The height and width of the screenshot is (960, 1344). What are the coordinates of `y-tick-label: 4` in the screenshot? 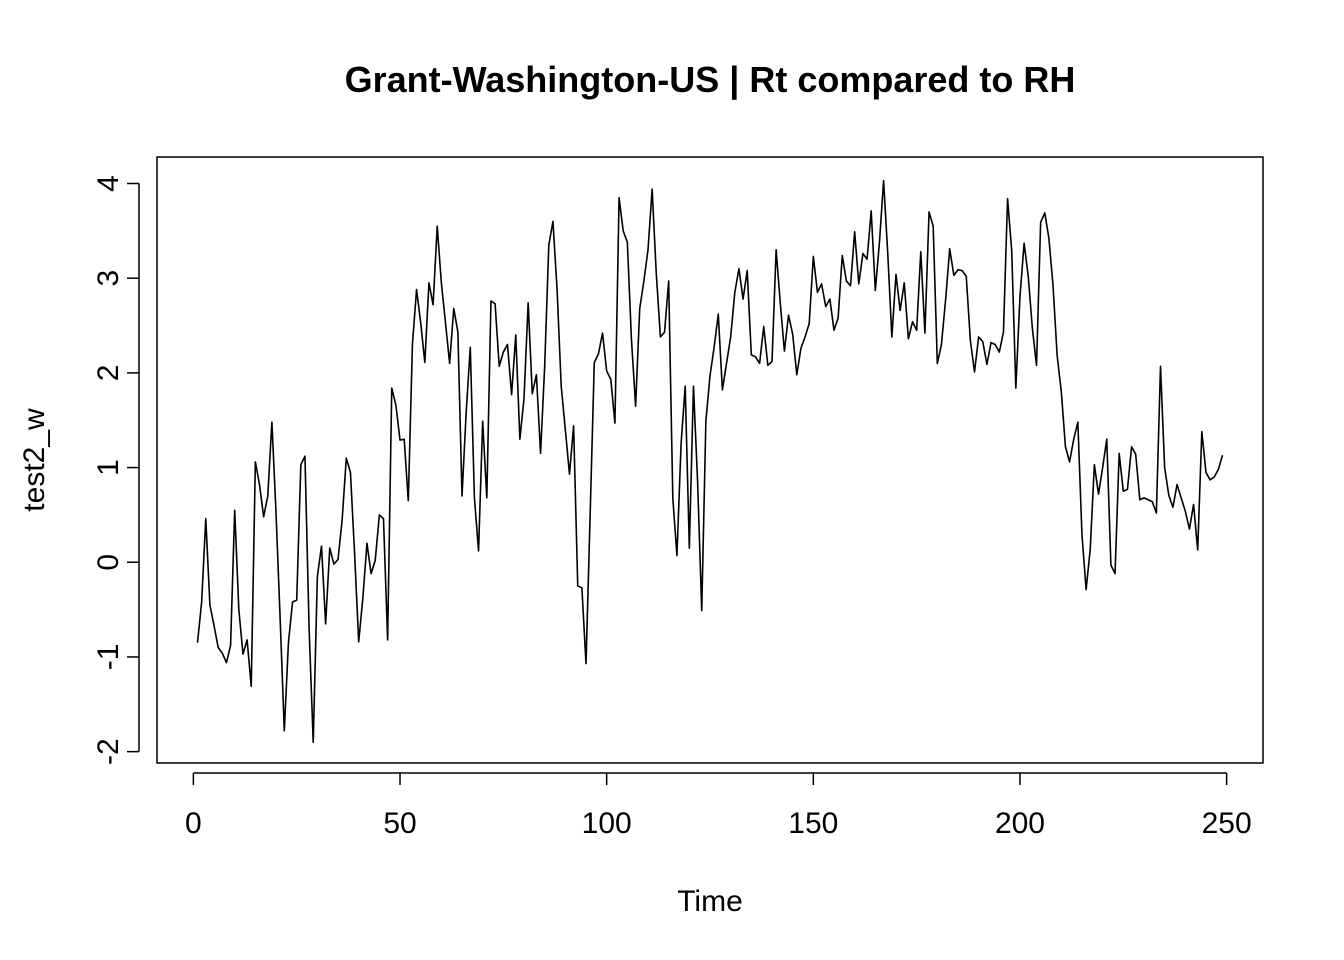 It's located at (108, 183).